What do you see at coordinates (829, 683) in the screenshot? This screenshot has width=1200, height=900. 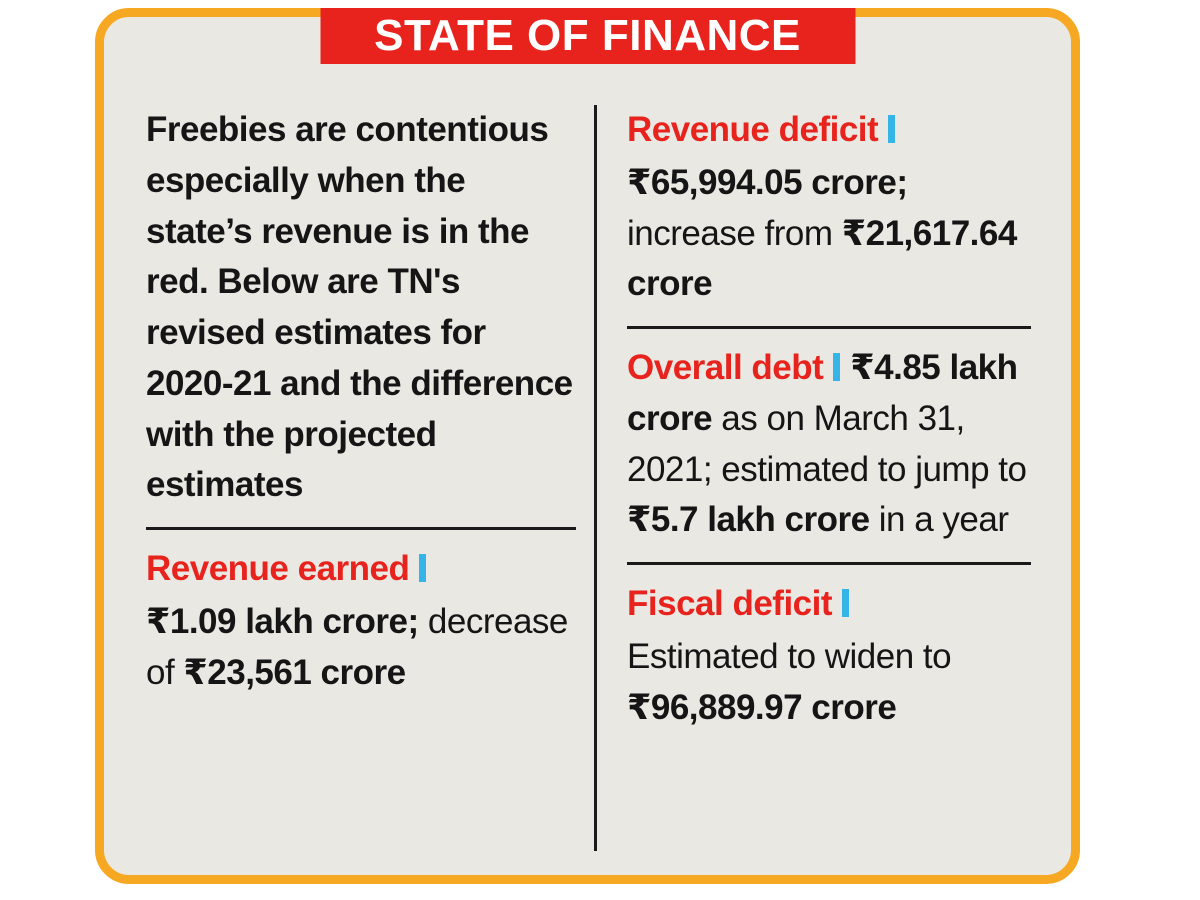 I see `section-body: Estimated to widen to ₹96,889.97 crore` at bounding box center [829, 683].